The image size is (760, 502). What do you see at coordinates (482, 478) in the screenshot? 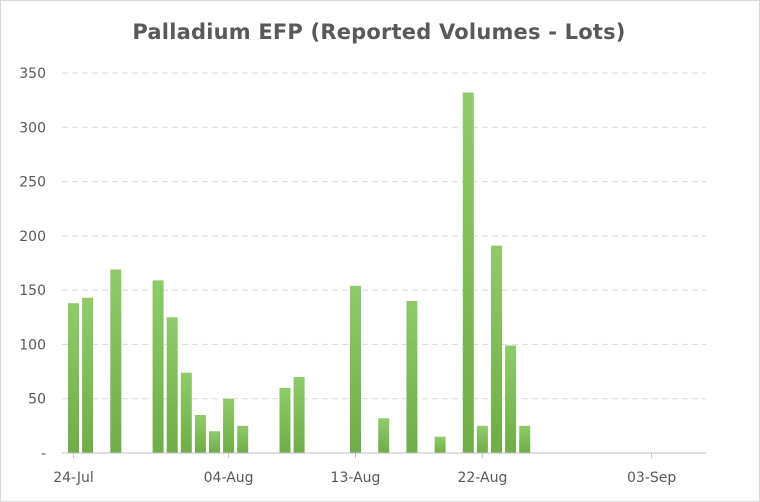
I see `x-tick-label: 22-Aug` at bounding box center [482, 478].